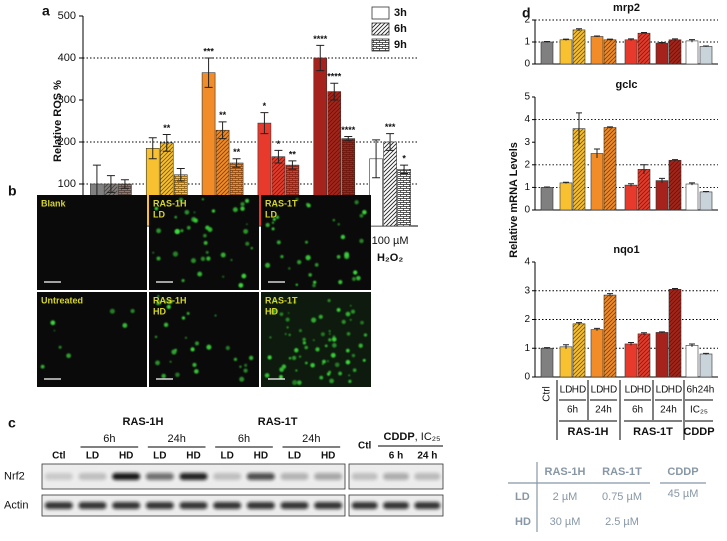  Describe the element at coordinates (271, 214) in the screenshot. I see `micrograph-label: LD` at that location.